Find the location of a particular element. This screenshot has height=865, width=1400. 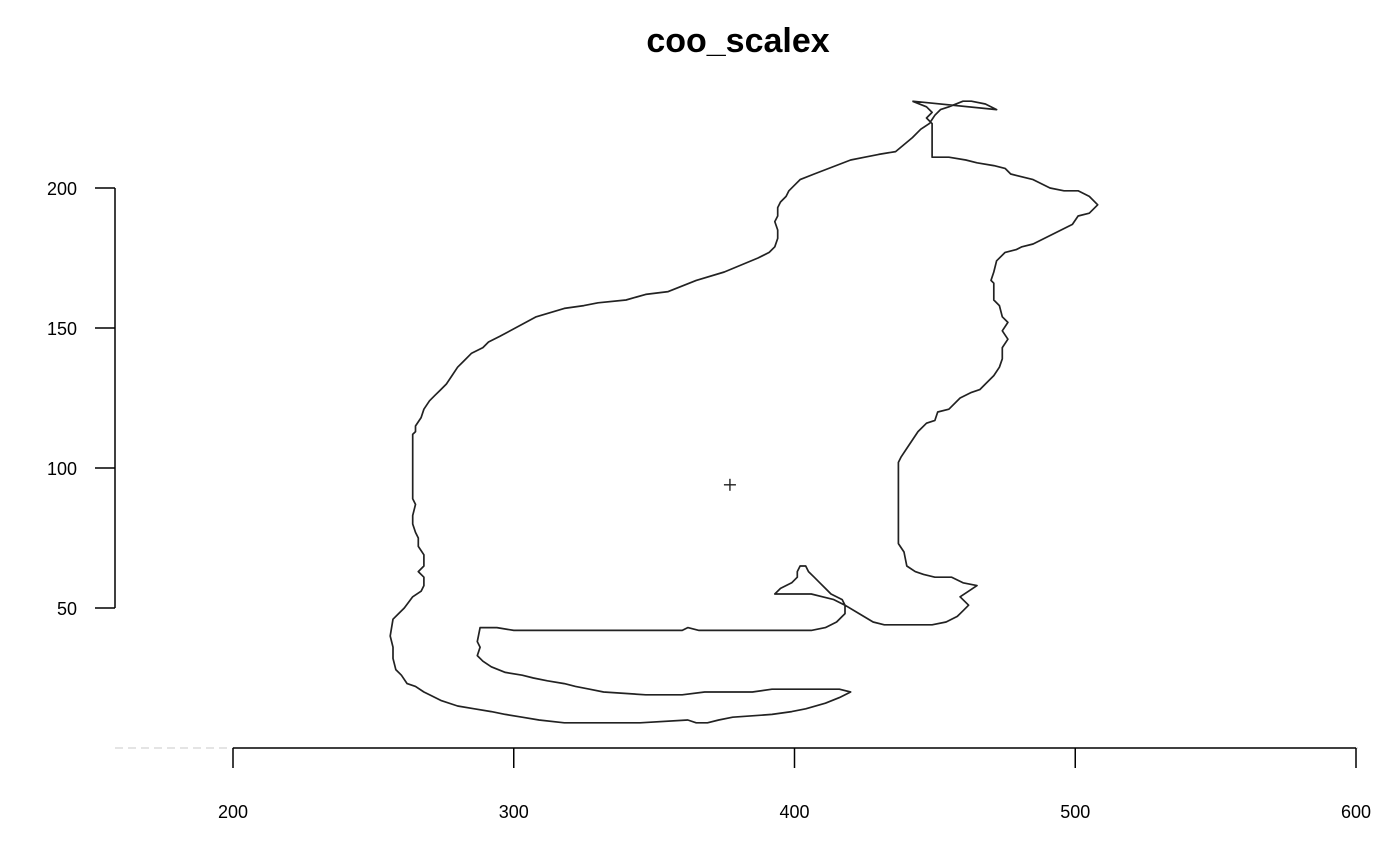

x-tick-label: 400 is located at coordinates (794, 812).